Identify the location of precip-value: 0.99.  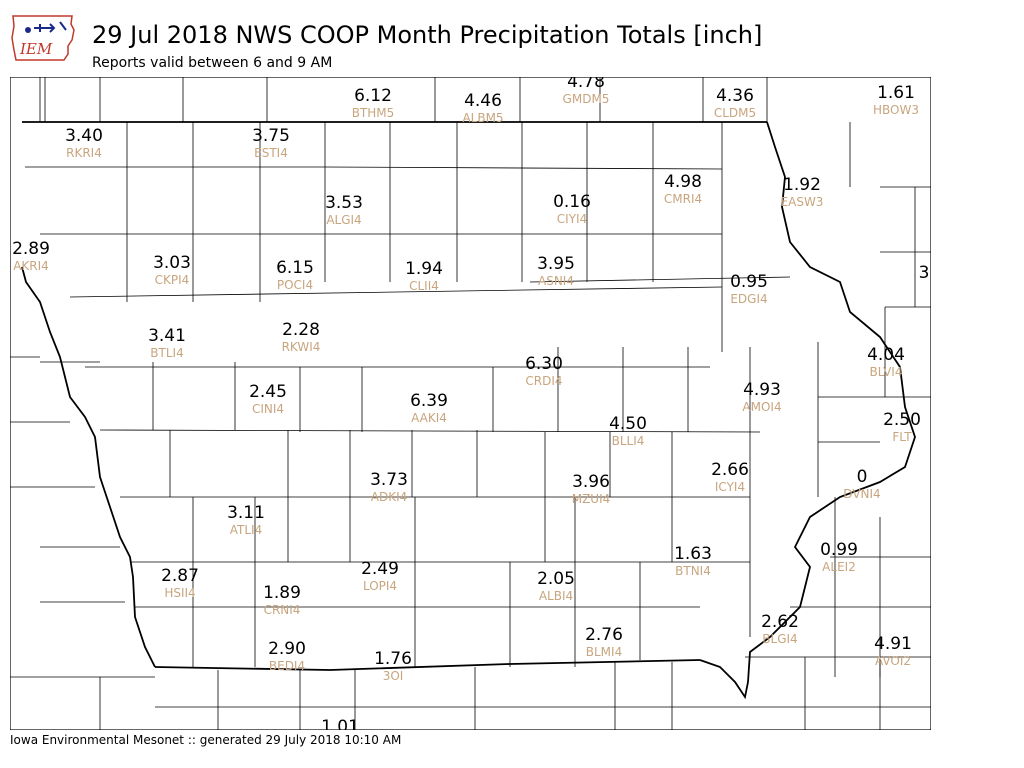
(839, 550).